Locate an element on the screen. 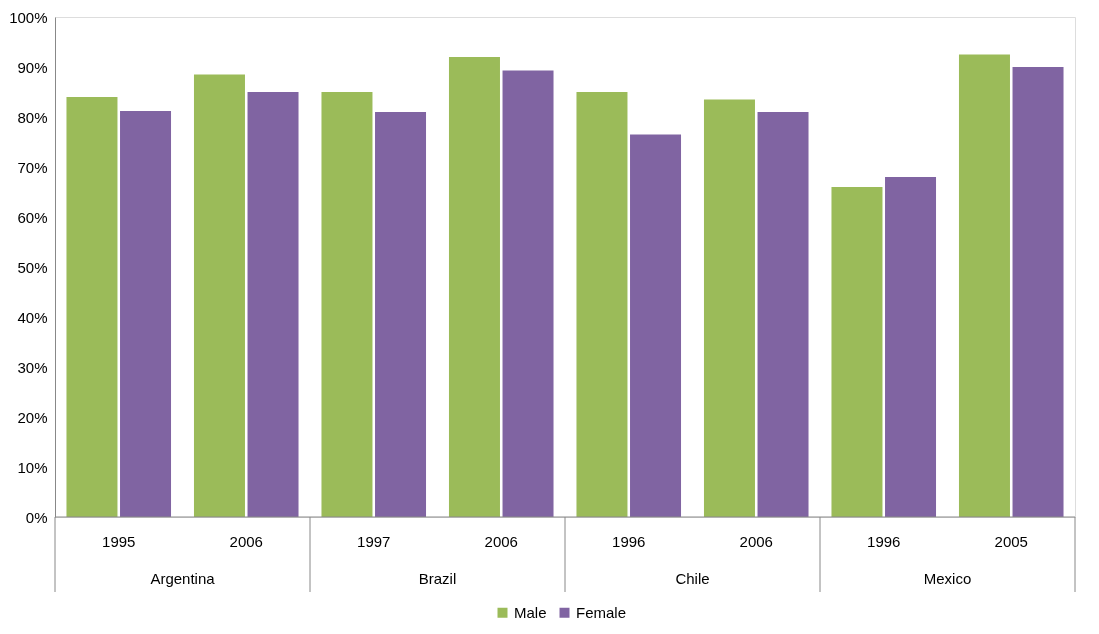  x-tick-label: 2005 is located at coordinates (1011, 541).